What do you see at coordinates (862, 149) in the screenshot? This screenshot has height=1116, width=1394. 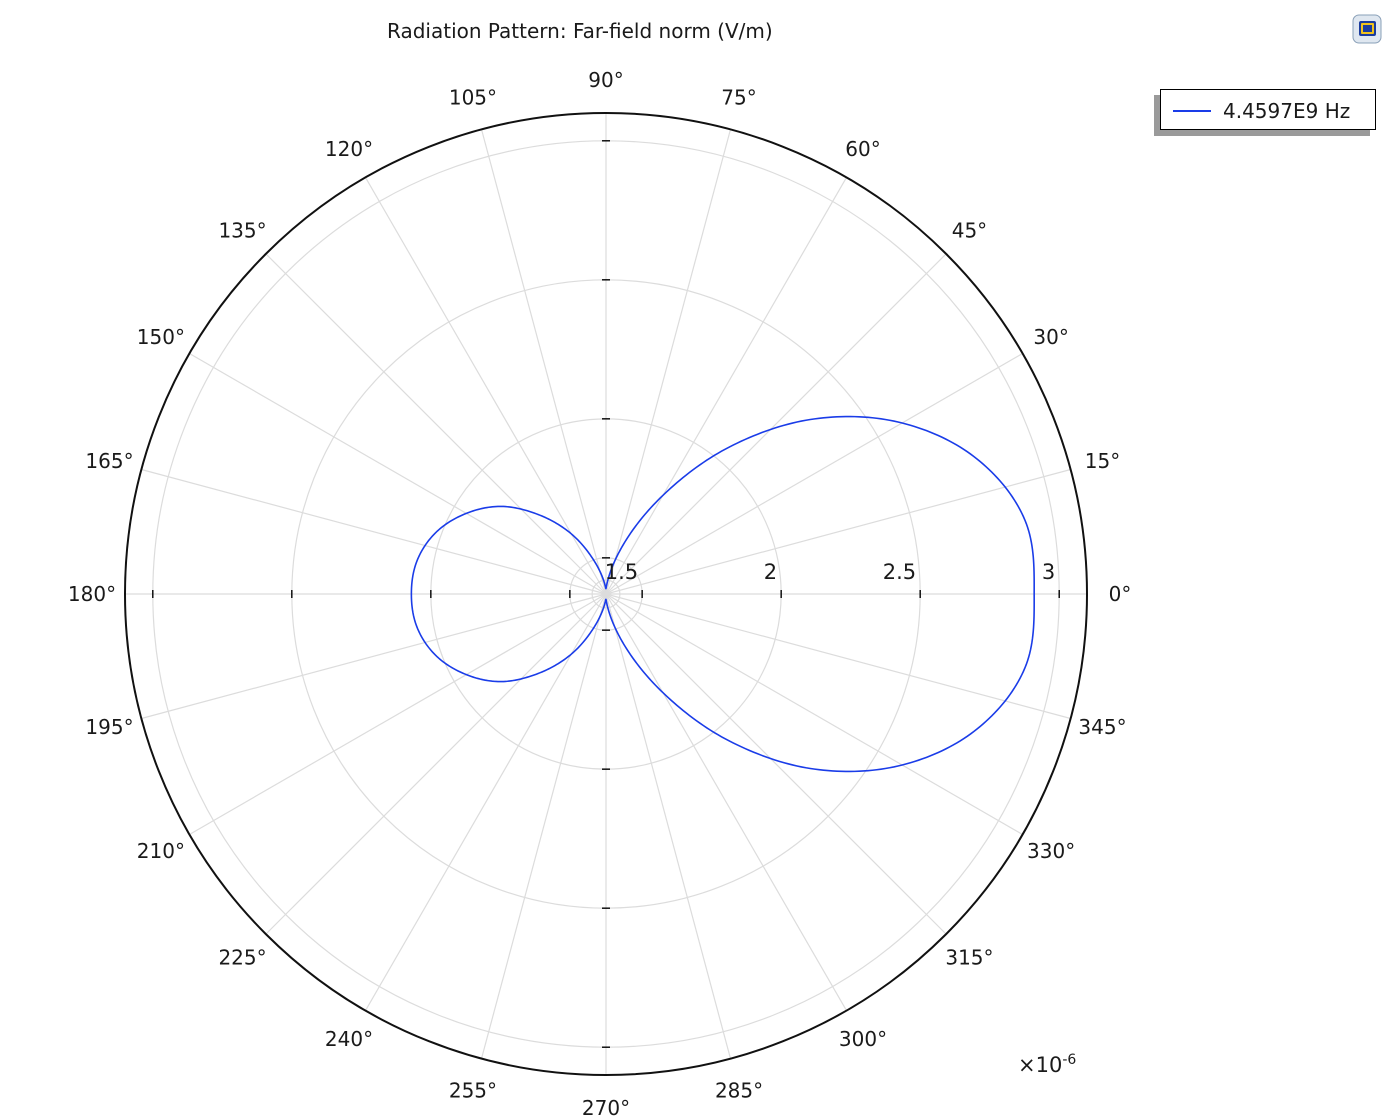 I see `angle-tick-label: 60°` at bounding box center [862, 149].